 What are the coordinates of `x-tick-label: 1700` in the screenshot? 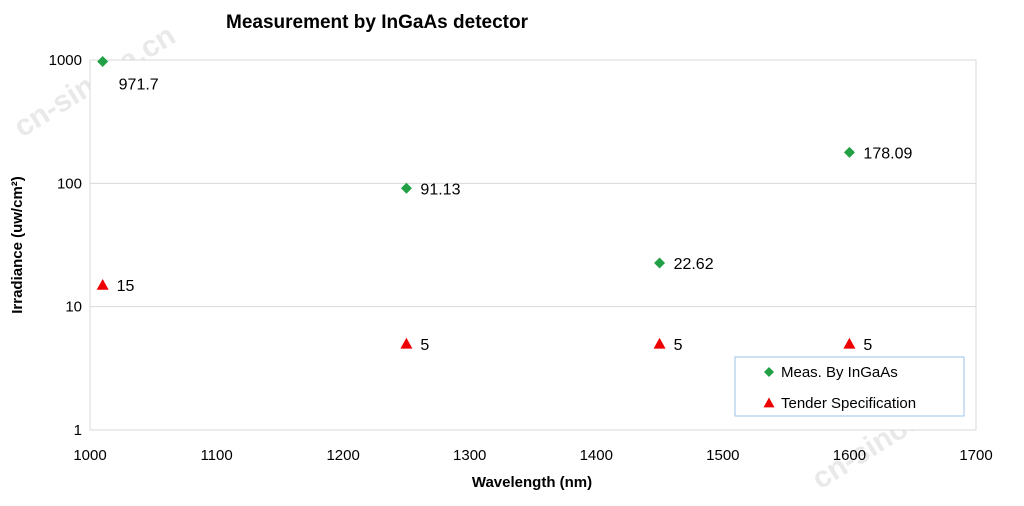 It's located at (975, 455).